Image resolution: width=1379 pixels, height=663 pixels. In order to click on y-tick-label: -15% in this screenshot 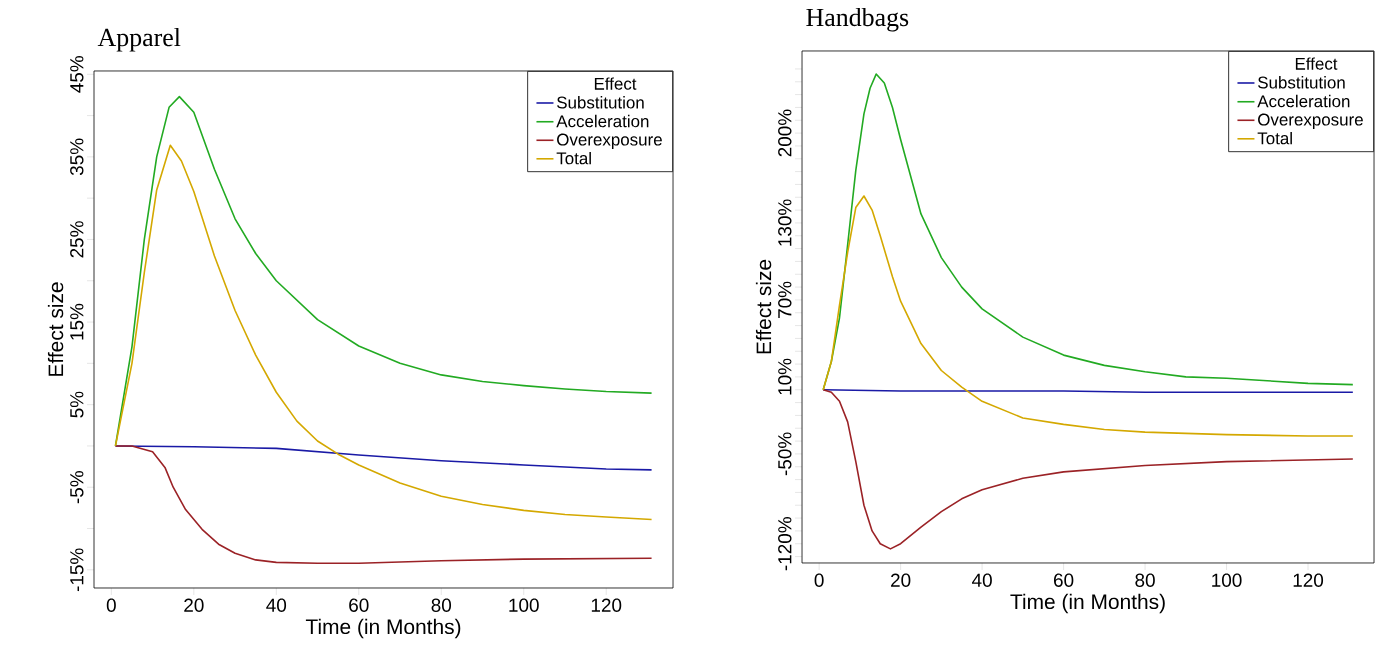, I will do `click(77, 570)`.